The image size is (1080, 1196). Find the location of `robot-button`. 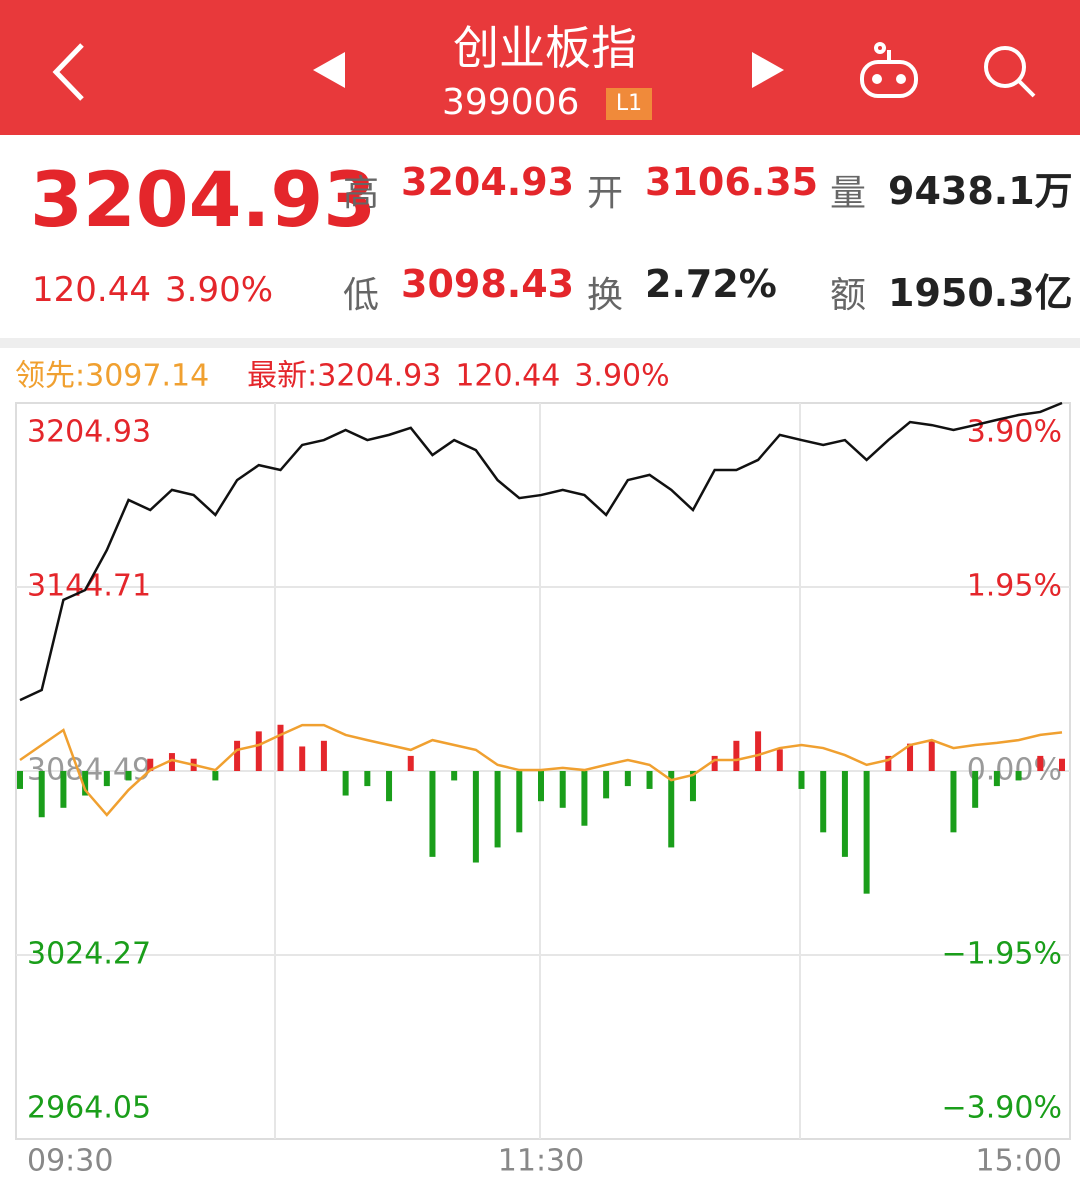

robot-button is located at coordinates (889, 70).